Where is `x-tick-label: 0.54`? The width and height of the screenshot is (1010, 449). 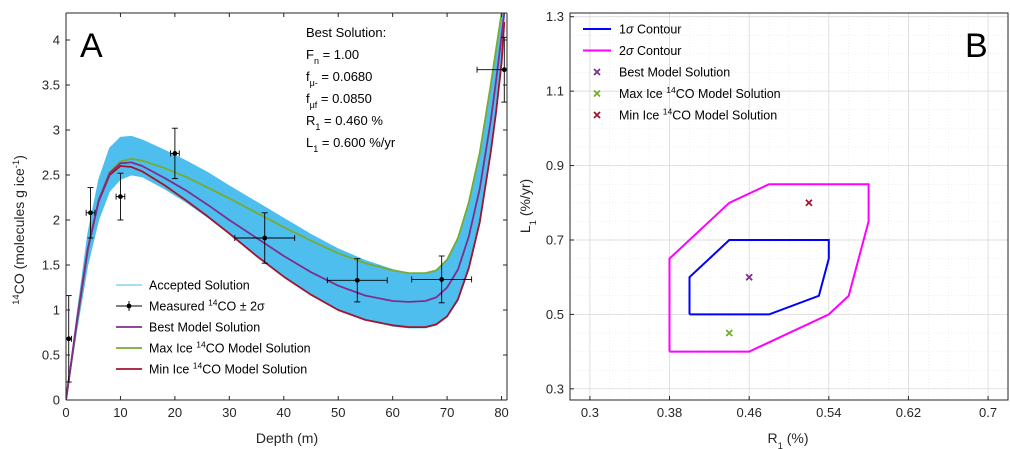 x-tick-label: 0.54 is located at coordinates (828, 412).